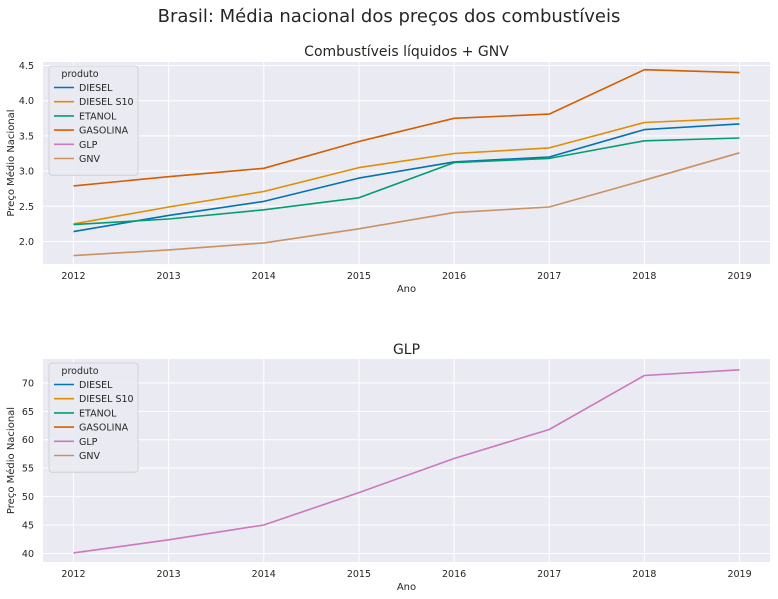 The width and height of the screenshot is (778, 599). Describe the element at coordinates (406, 181) in the screenshot. I see `series-line-etanol` at that location.